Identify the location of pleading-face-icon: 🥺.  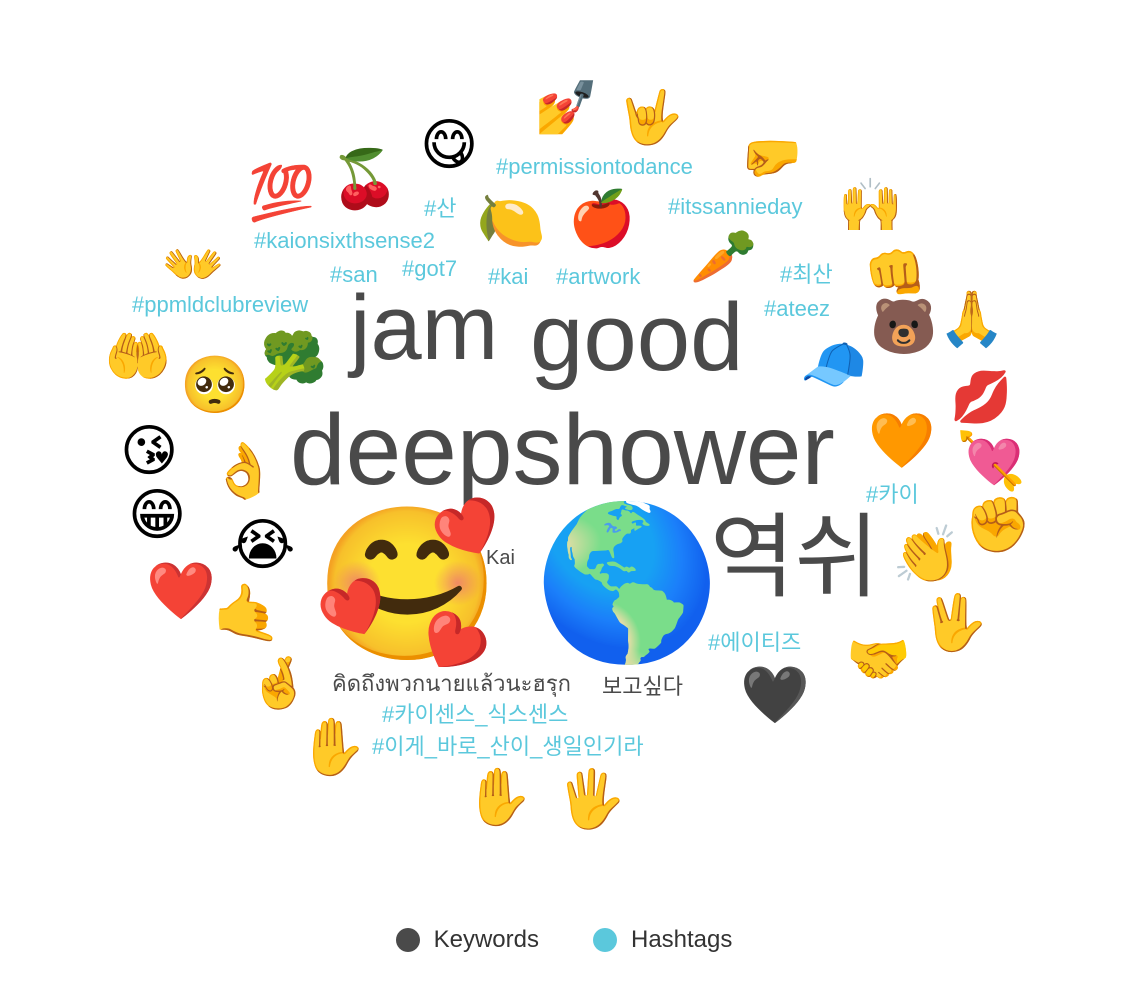
(215, 386).